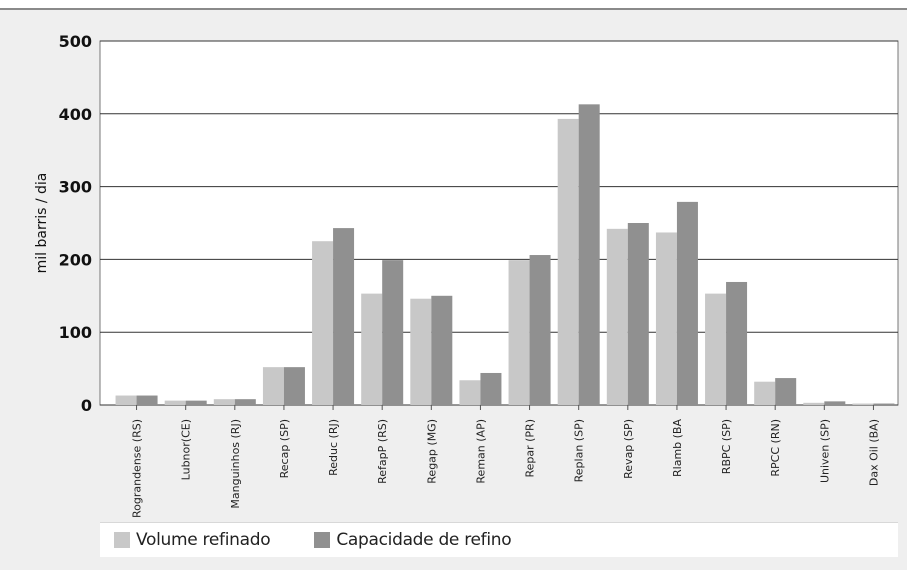 This screenshot has width=907, height=570. What do you see at coordinates (453, 5) in the screenshot?
I see `title-strip` at bounding box center [453, 5].